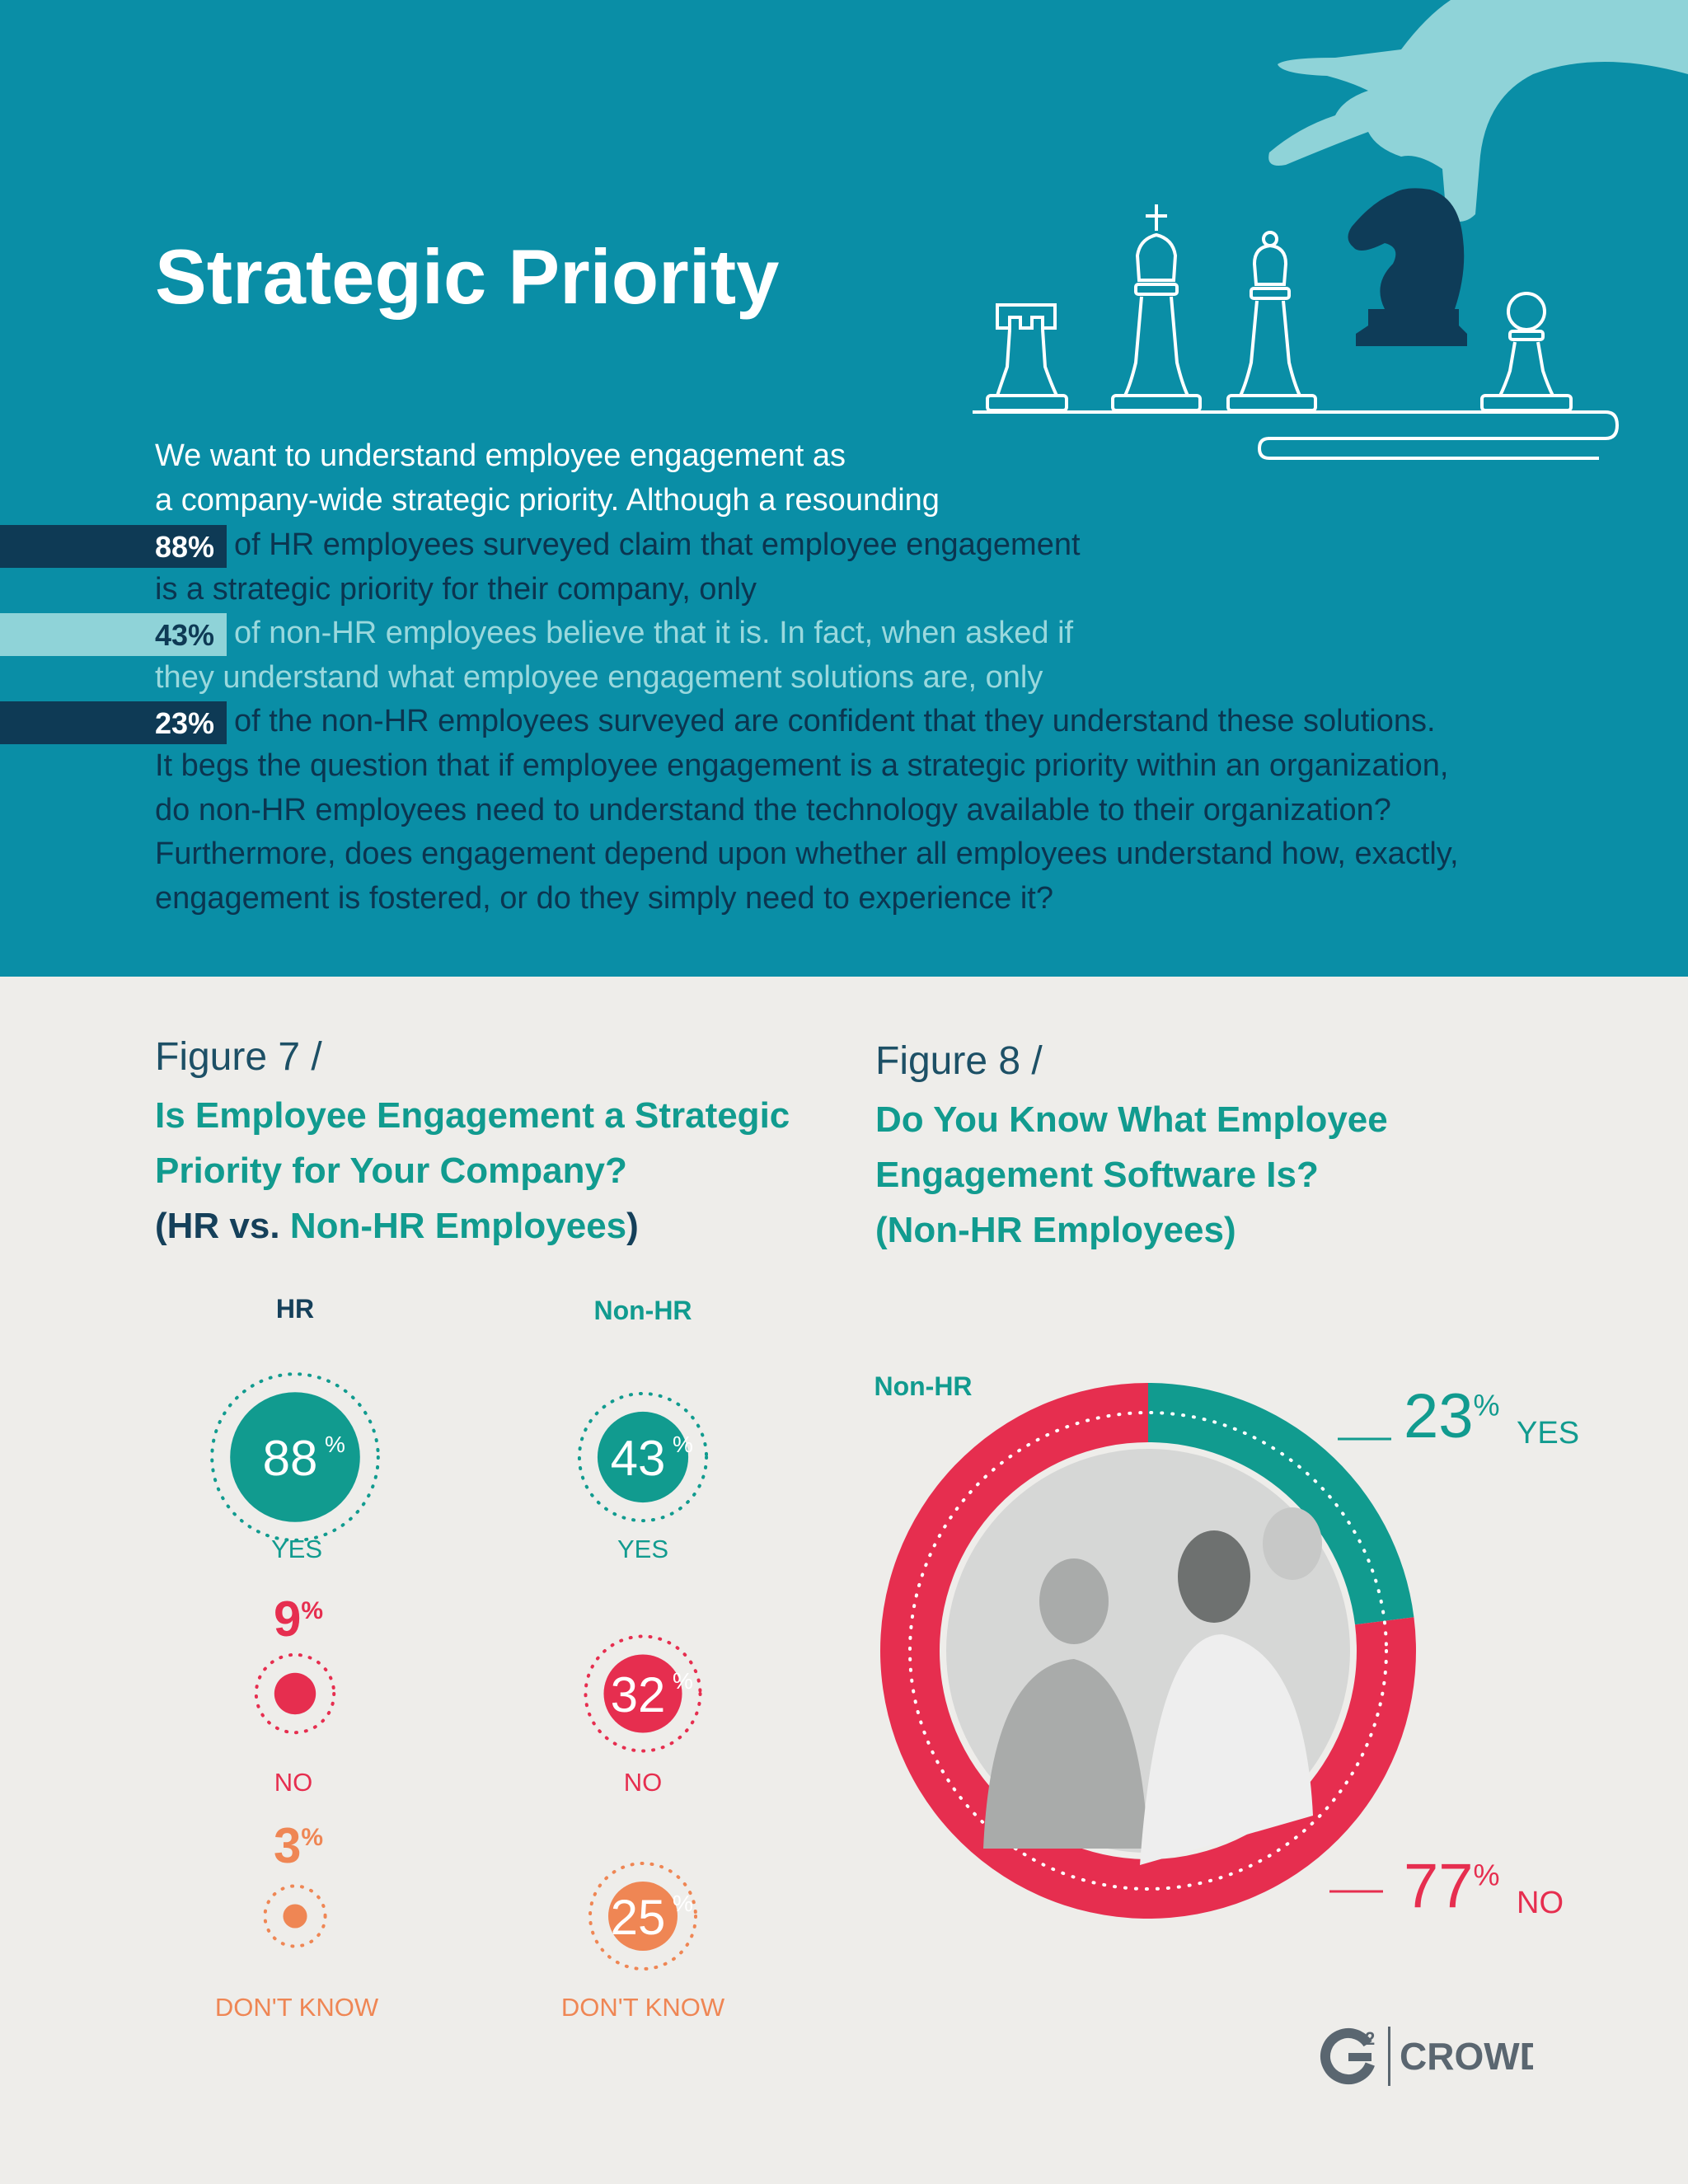 This screenshot has width=1688, height=2184. I want to click on chess-illustration, so click(1331, 230).